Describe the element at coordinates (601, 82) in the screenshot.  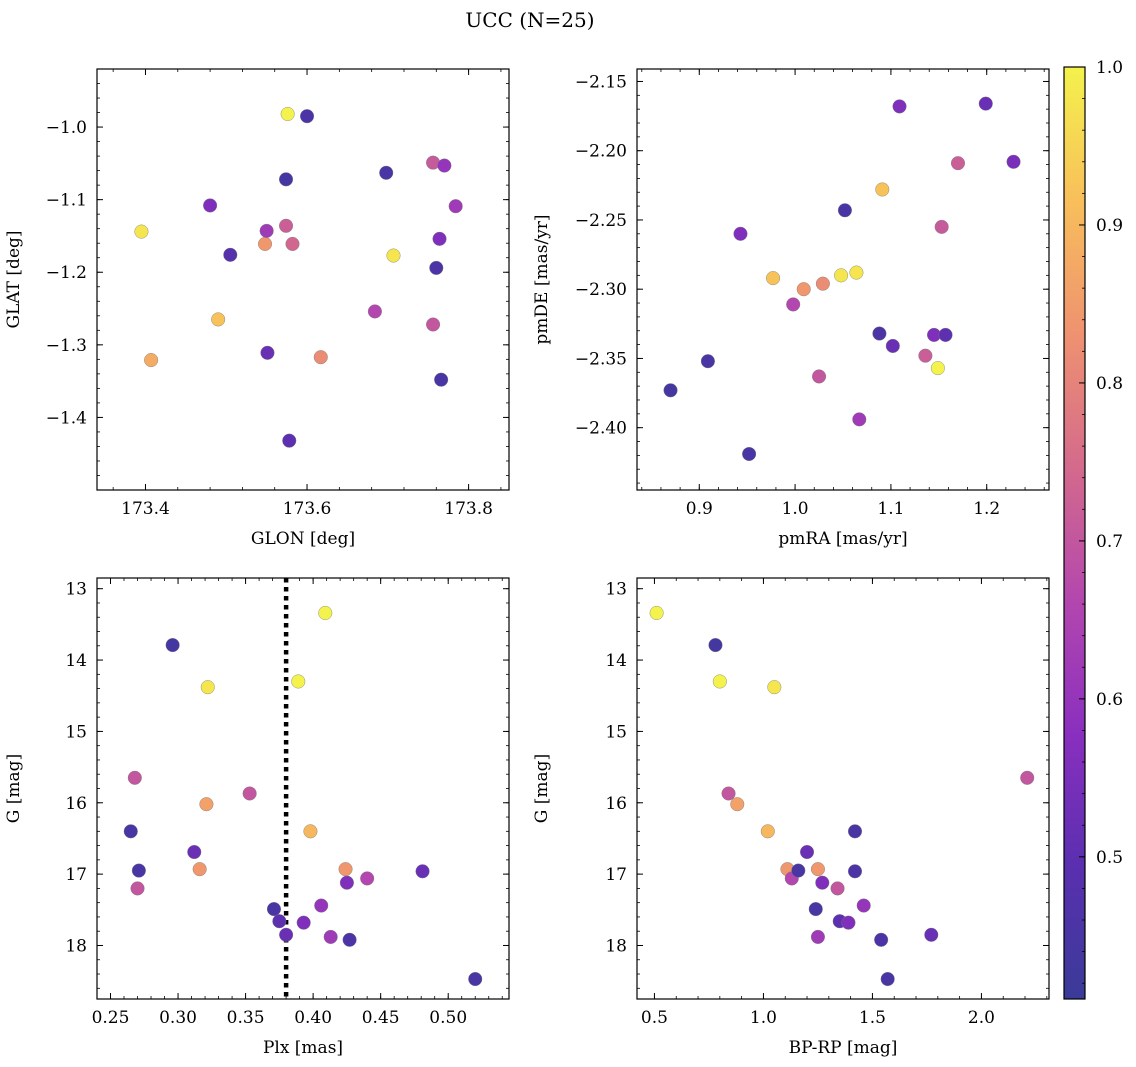
I see `y-tick-label: −2.15` at that location.